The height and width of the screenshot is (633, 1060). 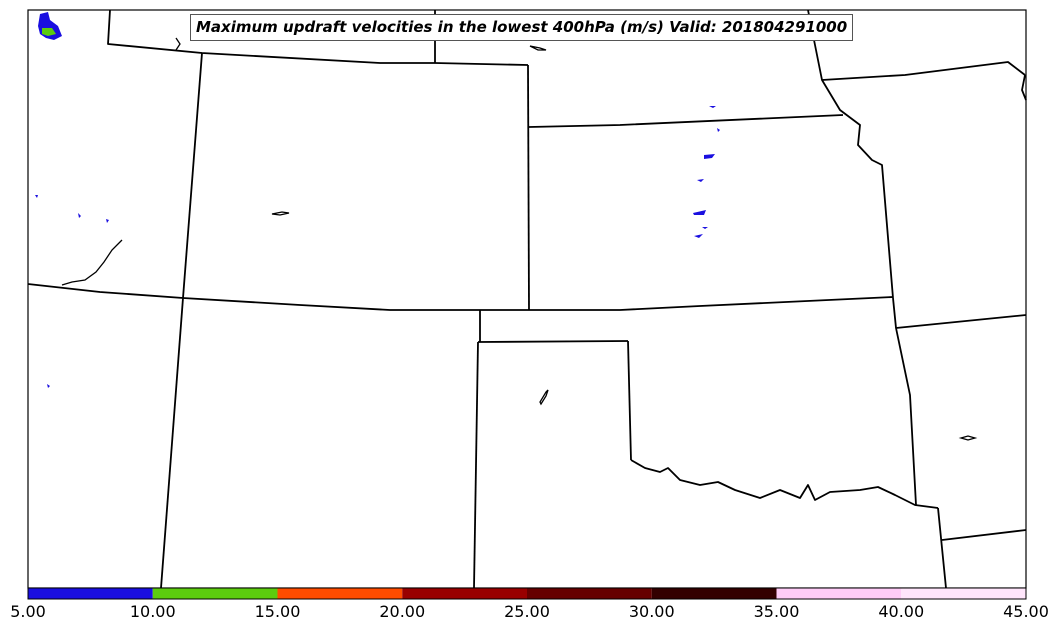 What do you see at coordinates (553, 341) in the screenshot?
I see `boundary-kansas-south` at bounding box center [553, 341].